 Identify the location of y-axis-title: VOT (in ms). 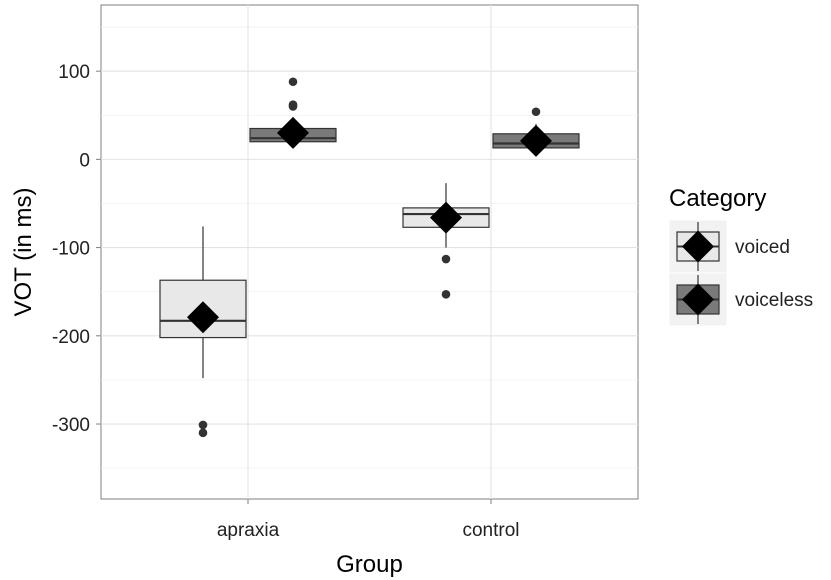
(23, 252).